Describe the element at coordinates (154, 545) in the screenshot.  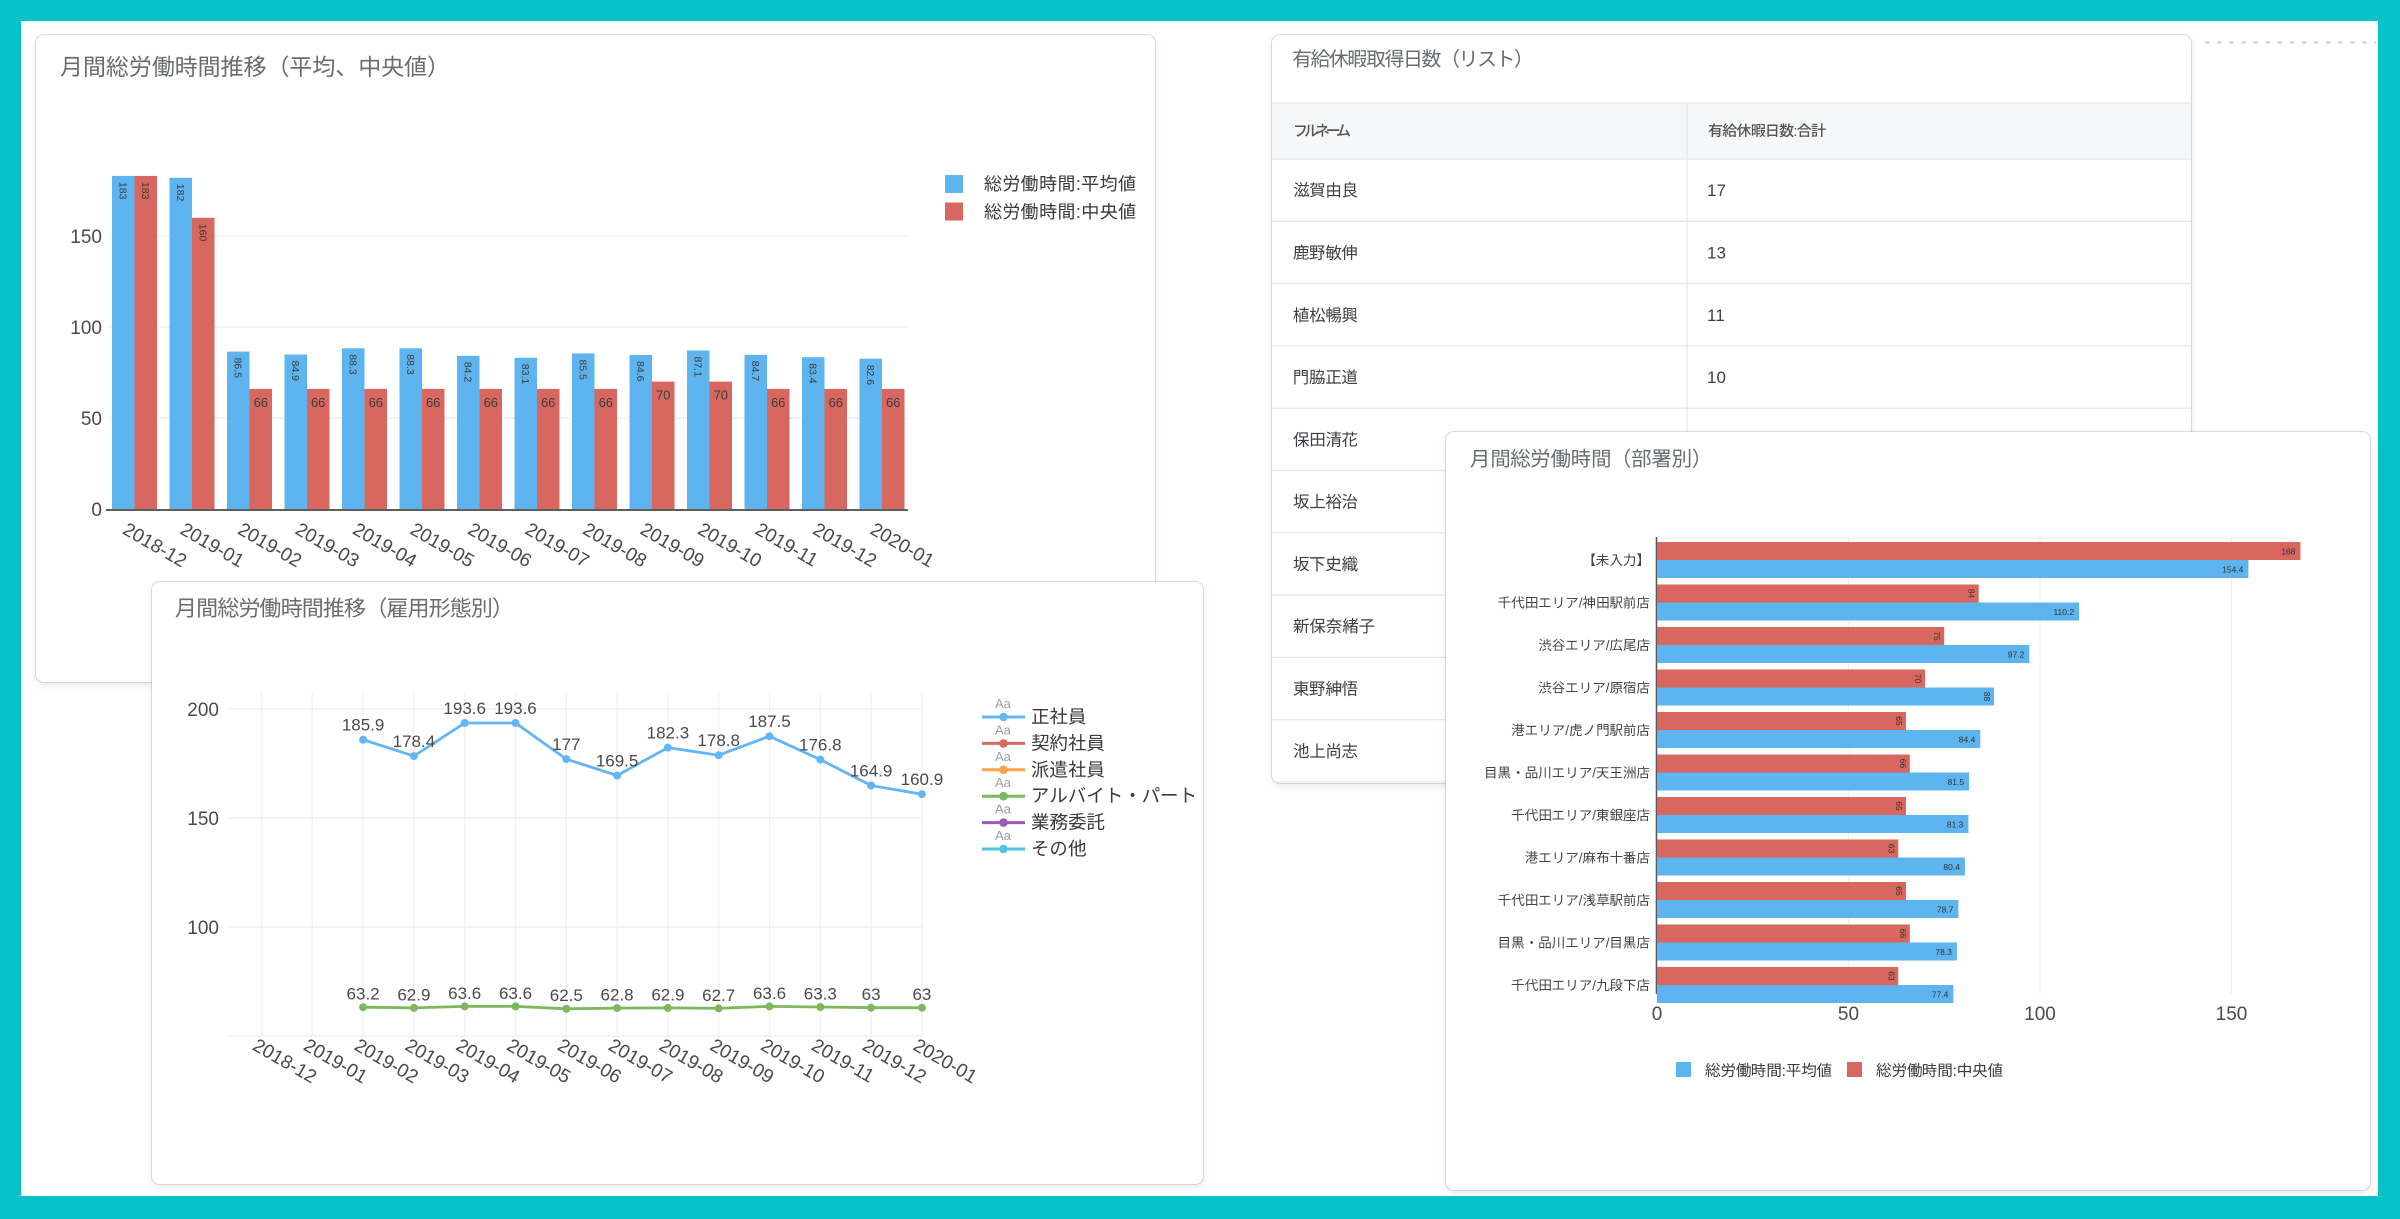
I see `svg-text: 2018-12` at that location.